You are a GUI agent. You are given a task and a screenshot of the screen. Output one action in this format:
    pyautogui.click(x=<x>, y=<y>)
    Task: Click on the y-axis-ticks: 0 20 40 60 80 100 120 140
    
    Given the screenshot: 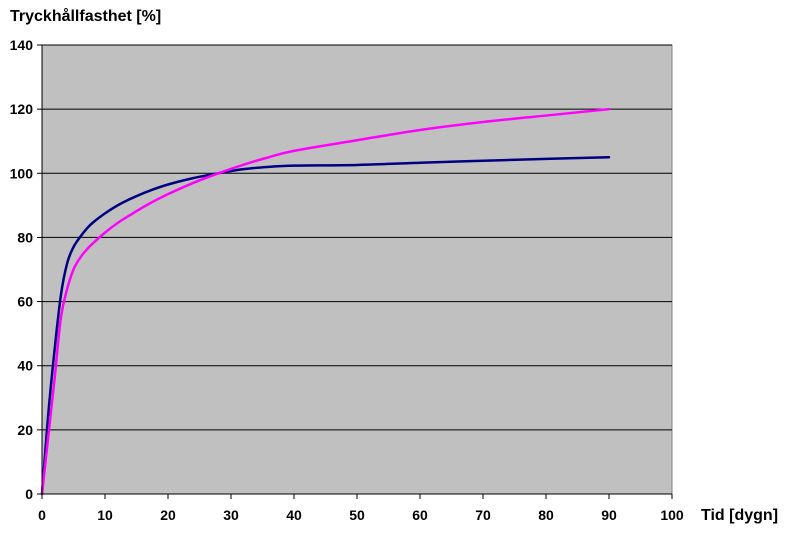 What is the action you would take?
    pyautogui.click(x=26, y=269)
    